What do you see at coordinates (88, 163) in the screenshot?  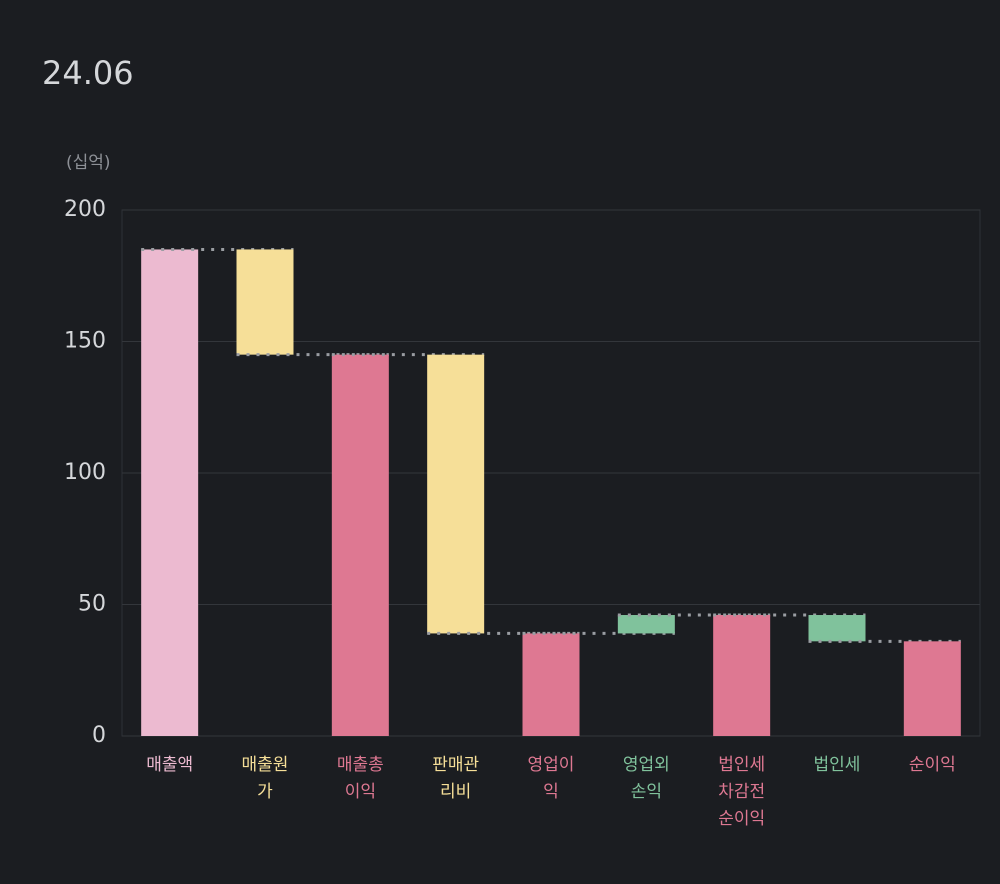 I see `y-axis-label: (십억)` at bounding box center [88, 163].